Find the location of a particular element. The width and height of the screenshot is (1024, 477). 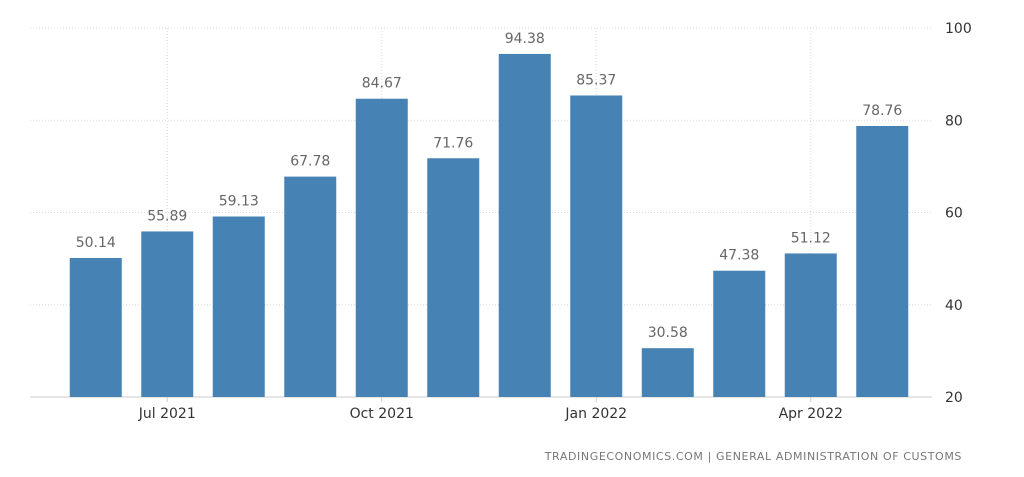

bar-value-label: 47.38 is located at coordinates (739, 256).